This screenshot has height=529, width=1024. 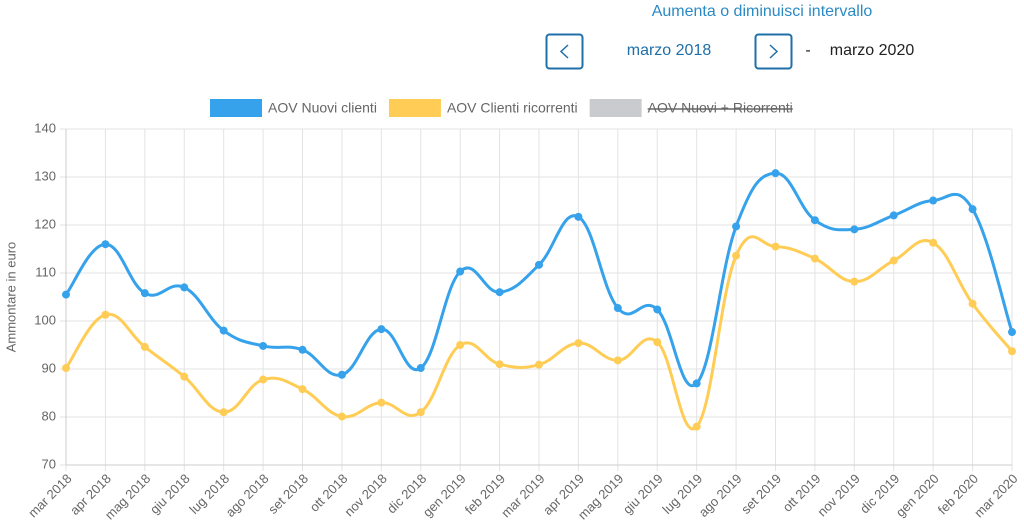 I want to click on y-axis-label: Ammontare in euro, so click(x=10, y=297).